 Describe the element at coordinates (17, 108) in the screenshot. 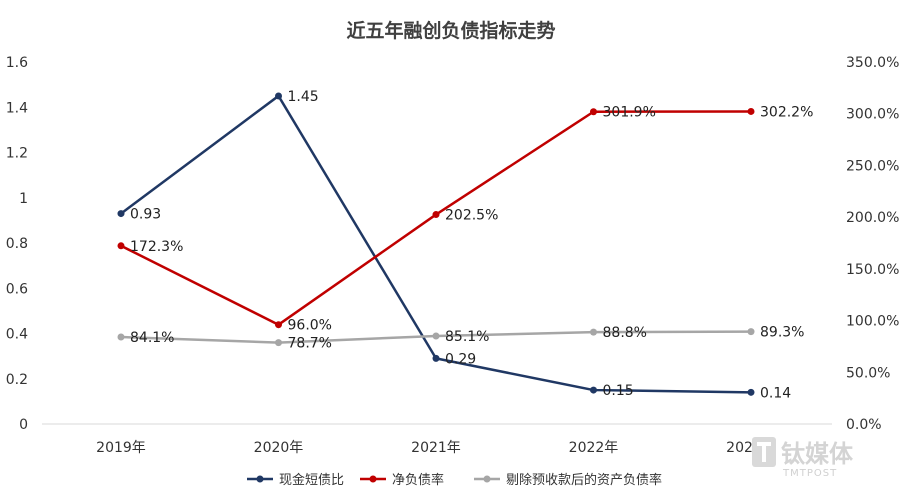

I see `left-tick-label: 1.4` at that location.